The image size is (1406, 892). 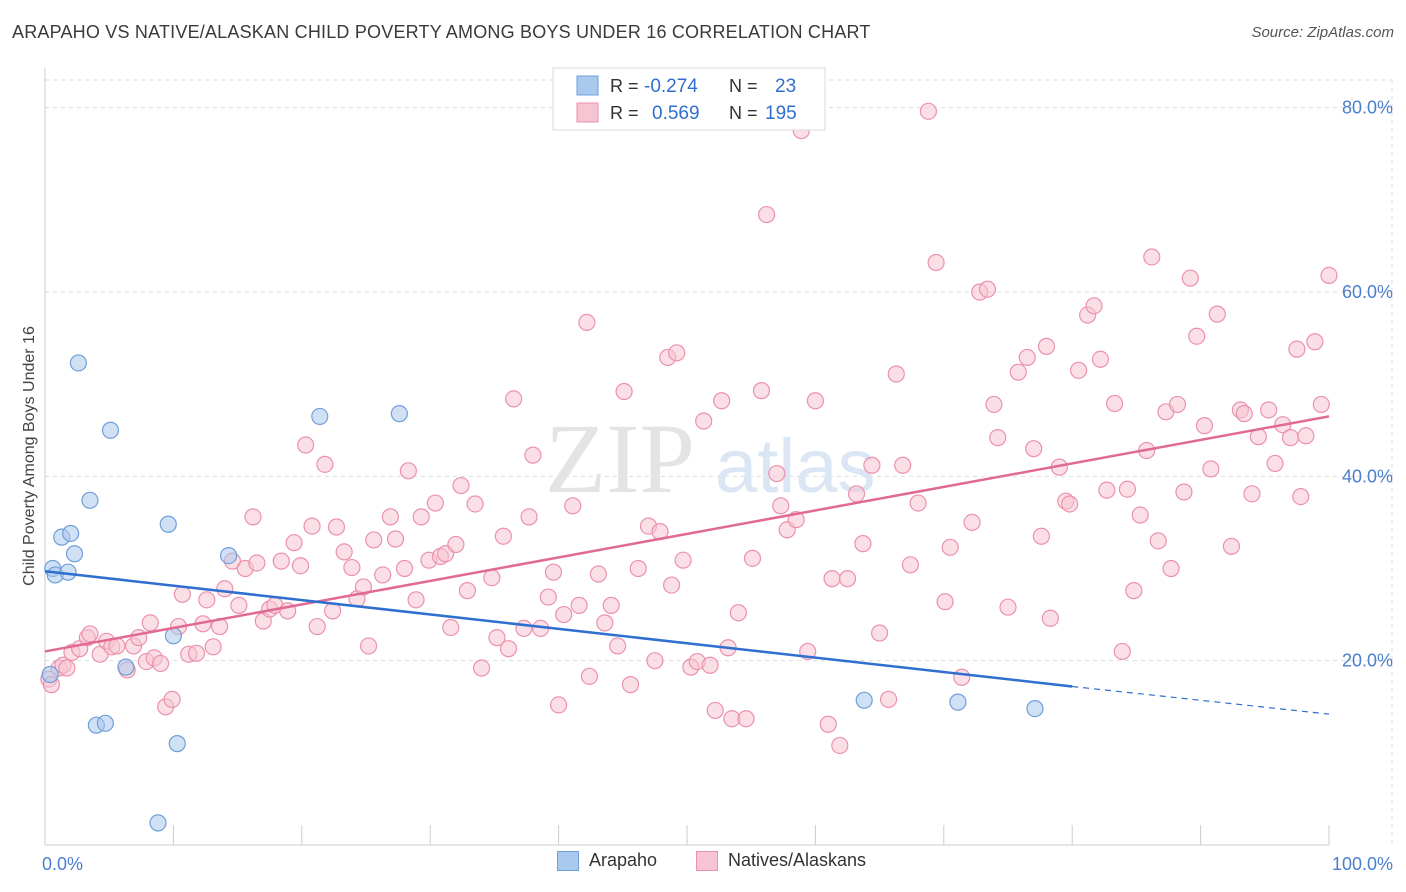 I want to click on trend-line-arapaho-extension, so click(x=1201, y=700).